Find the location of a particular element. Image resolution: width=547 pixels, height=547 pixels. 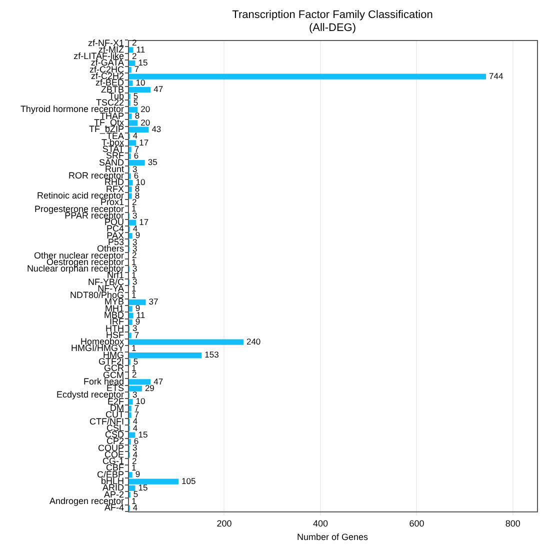

data-label: 105 is located at coordinates (189, 481).